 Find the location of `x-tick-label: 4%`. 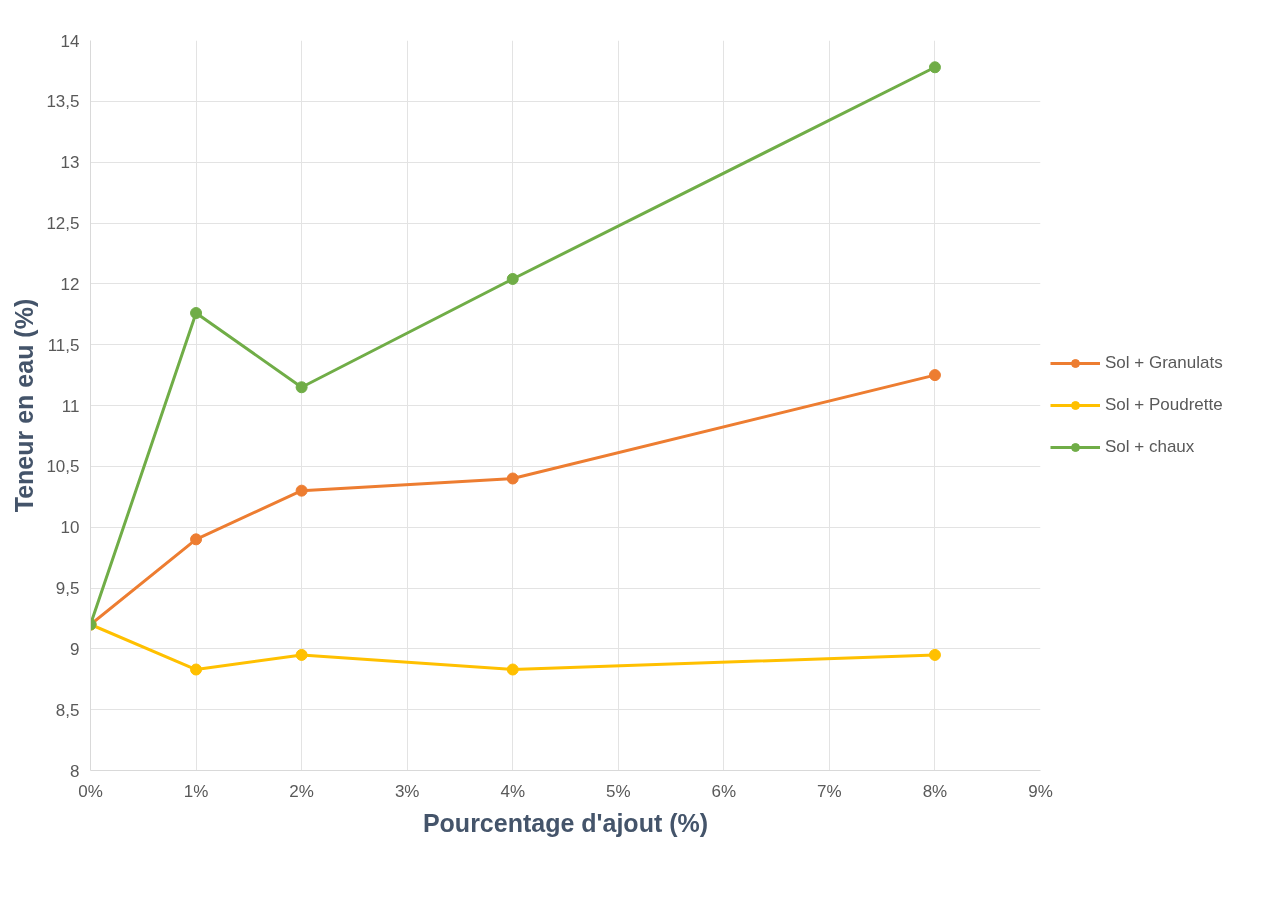

x-tick-label: 4% is located at coordinates (513, 791).